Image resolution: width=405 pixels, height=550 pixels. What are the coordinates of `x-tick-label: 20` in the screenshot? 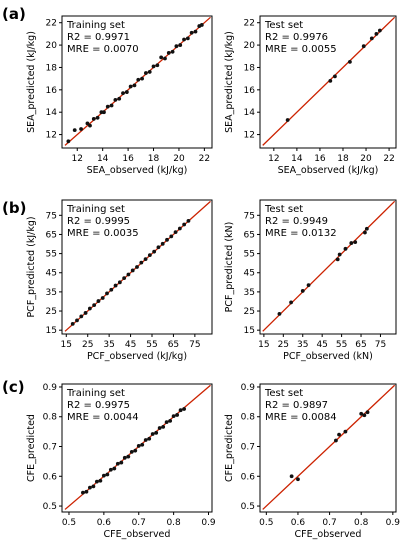 It's located at (179, 159).